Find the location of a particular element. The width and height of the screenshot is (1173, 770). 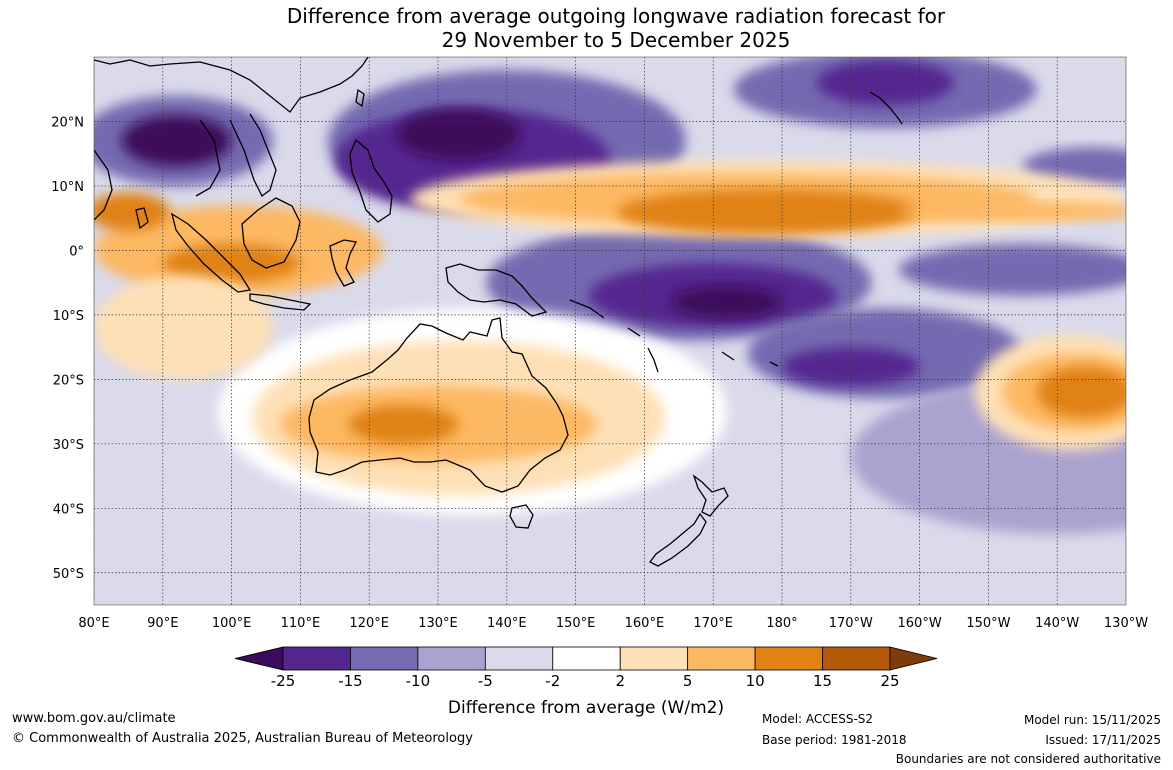

colorbar-title: Difference from average (W/m2) is located at coordinates (586, 708).